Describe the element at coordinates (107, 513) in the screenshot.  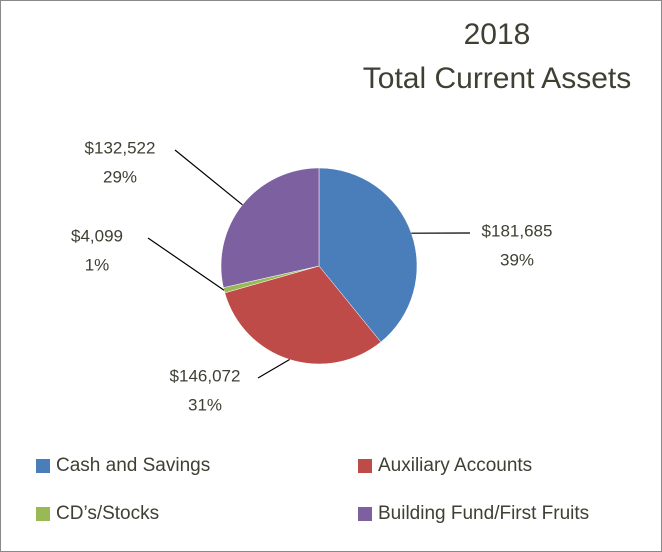
I see `legend-label: CD’s/Stocks` at that location.